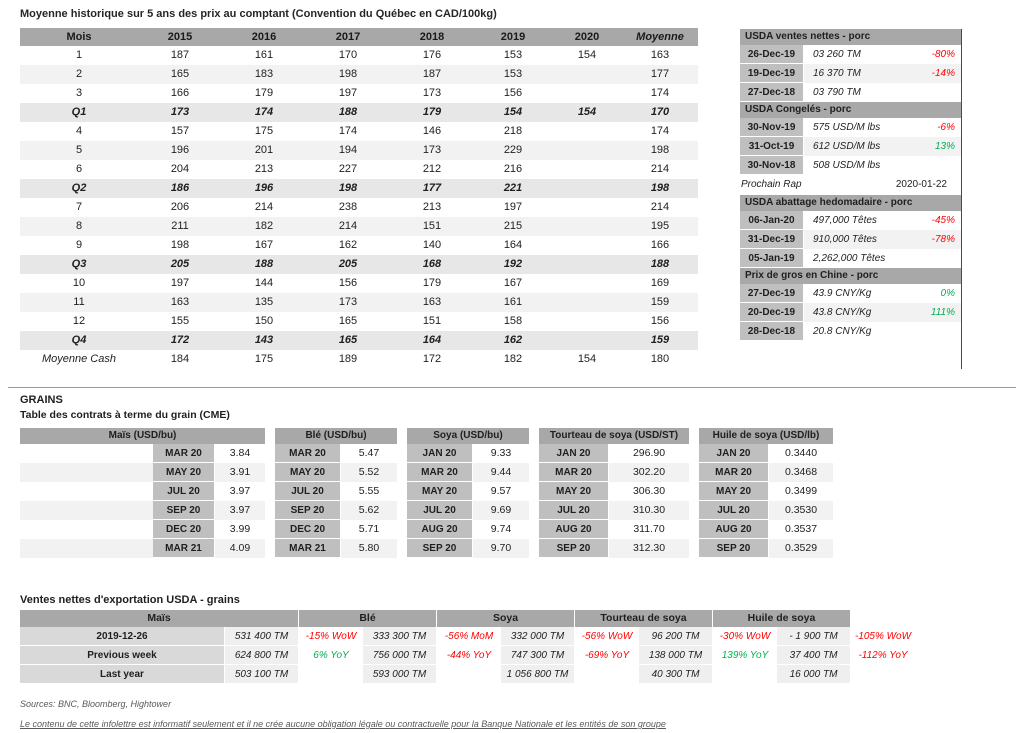 The width and height of the screenshot is (1024, 733). I want to click on cell-2015: 187, so click(180, 55).